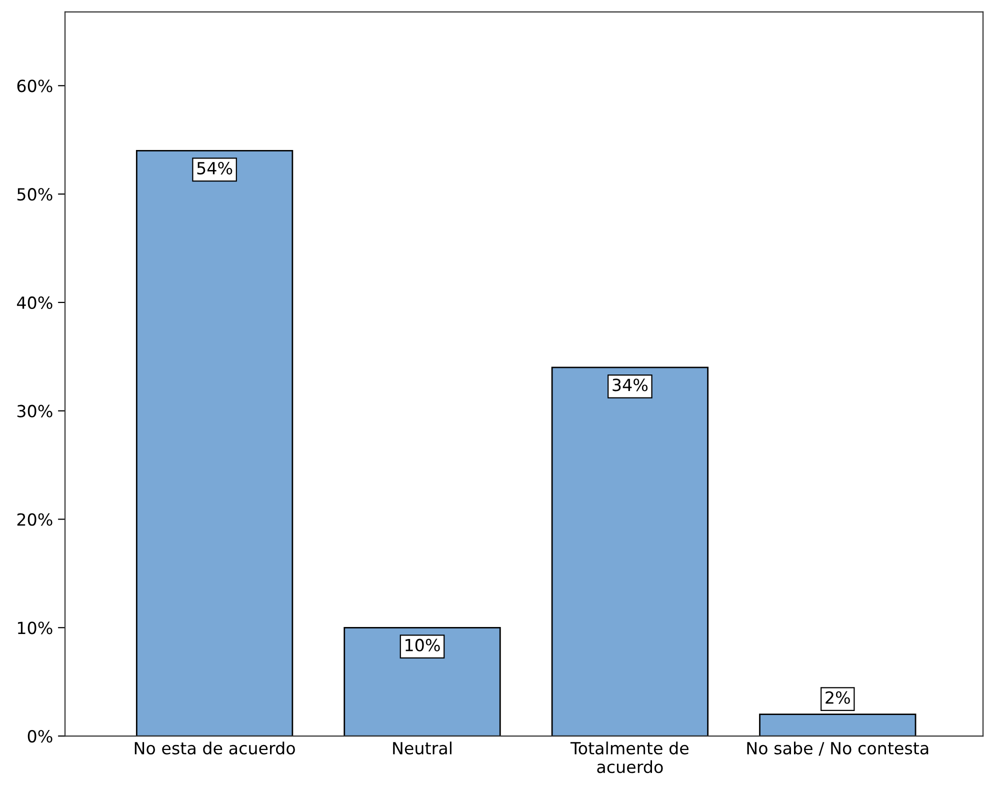  I want to click on x-tick-label: Neutral, so click(422, 748).